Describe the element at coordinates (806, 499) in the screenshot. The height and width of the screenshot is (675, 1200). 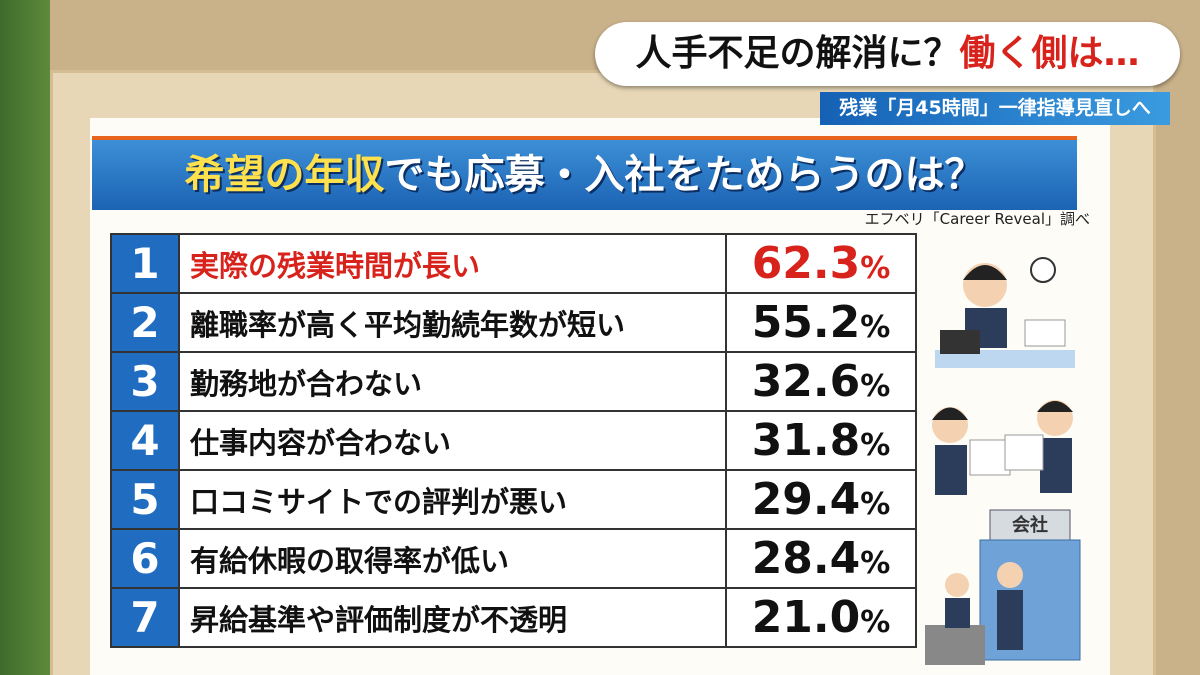
I see `value: 29.4` at that location.